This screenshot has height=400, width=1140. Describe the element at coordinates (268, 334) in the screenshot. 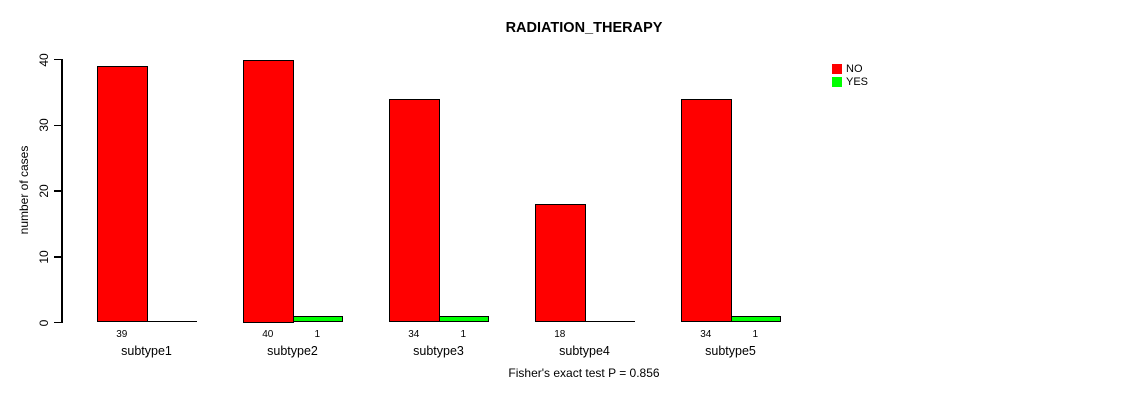

I see `bar-count-label: 40` at that location.